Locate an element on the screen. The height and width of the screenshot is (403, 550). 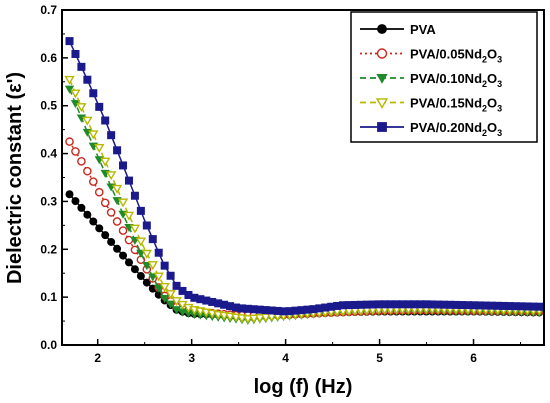
y-tick-label: 0.1 is located at coordinates (48, 297).